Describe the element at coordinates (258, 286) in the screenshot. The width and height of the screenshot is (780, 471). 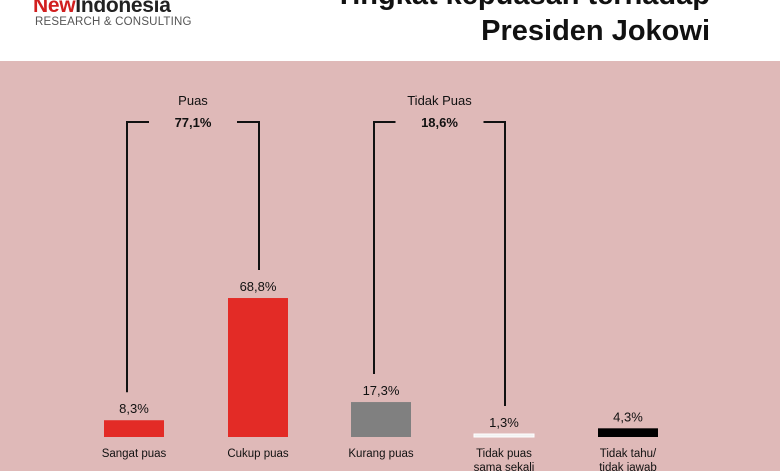
I see `value-label-1: 68,8%` at that location.